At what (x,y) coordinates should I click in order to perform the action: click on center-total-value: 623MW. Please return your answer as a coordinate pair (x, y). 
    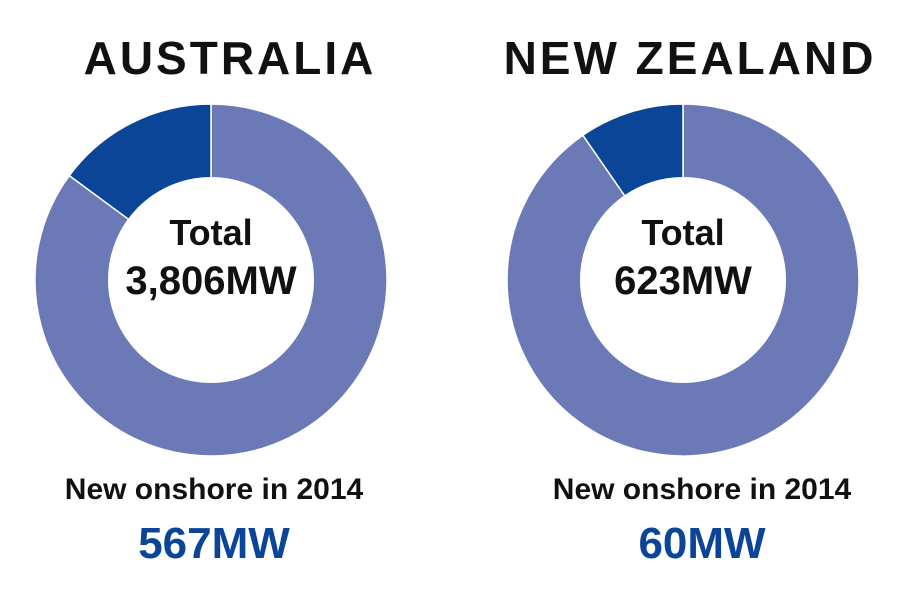
    Looking at the image, I should click on (683, 281).